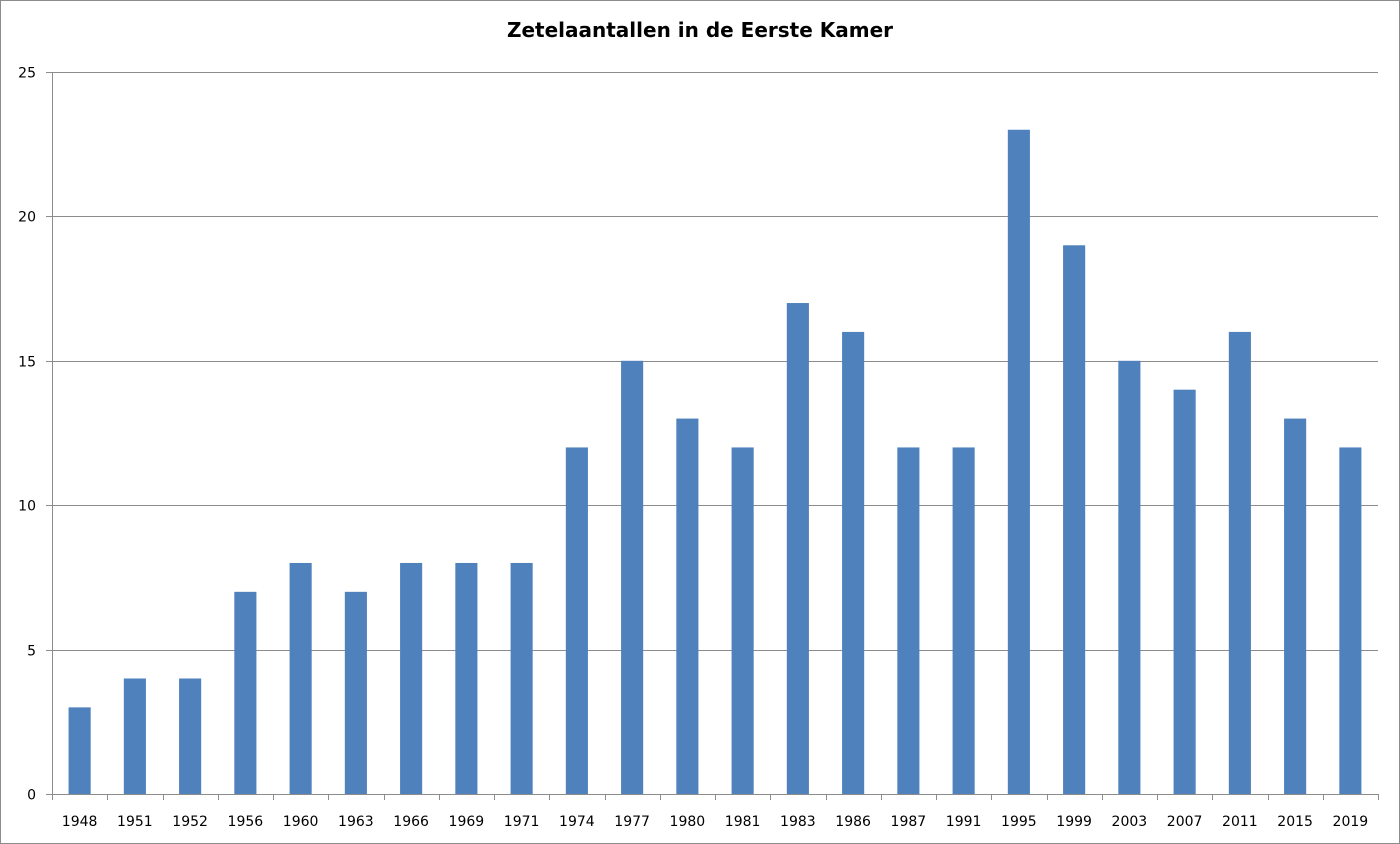 The width and height of the screenshot is (1400, 844). I want to click on y-tick-label: 10, so click(27, 507).